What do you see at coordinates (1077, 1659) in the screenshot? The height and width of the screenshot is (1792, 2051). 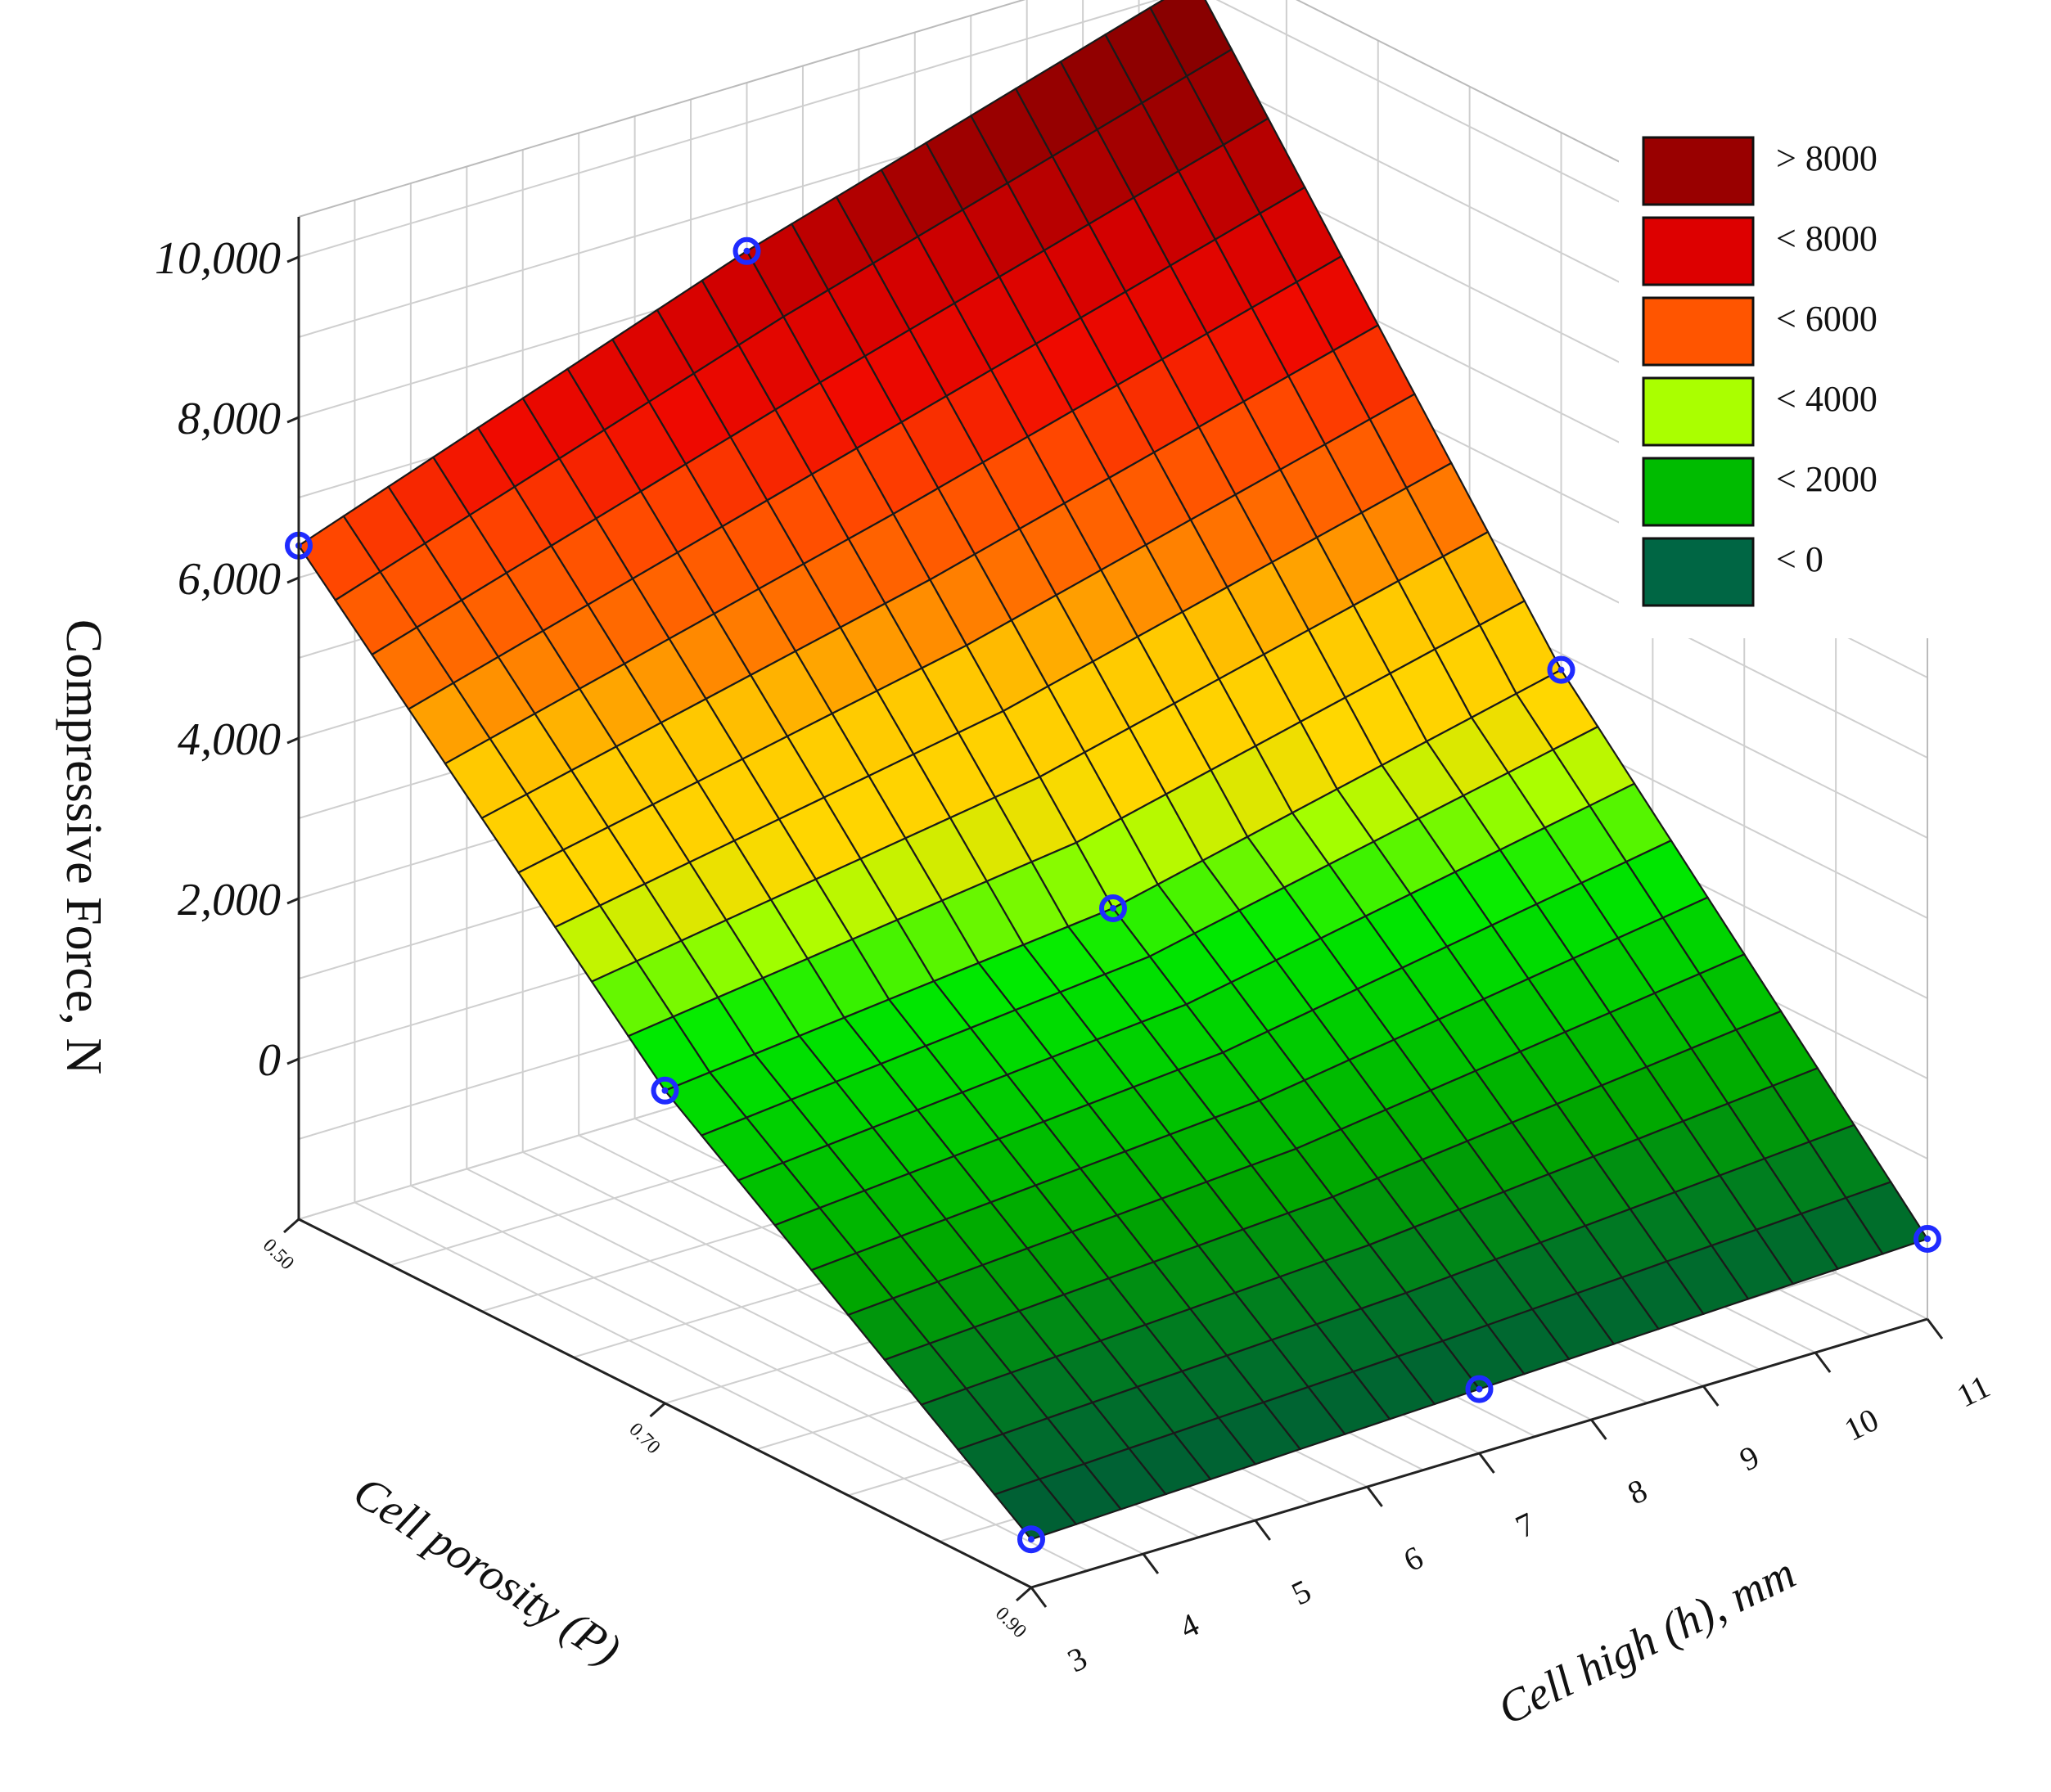 I see `h-tick-label: 3` at bounding box center [1077, 1659].